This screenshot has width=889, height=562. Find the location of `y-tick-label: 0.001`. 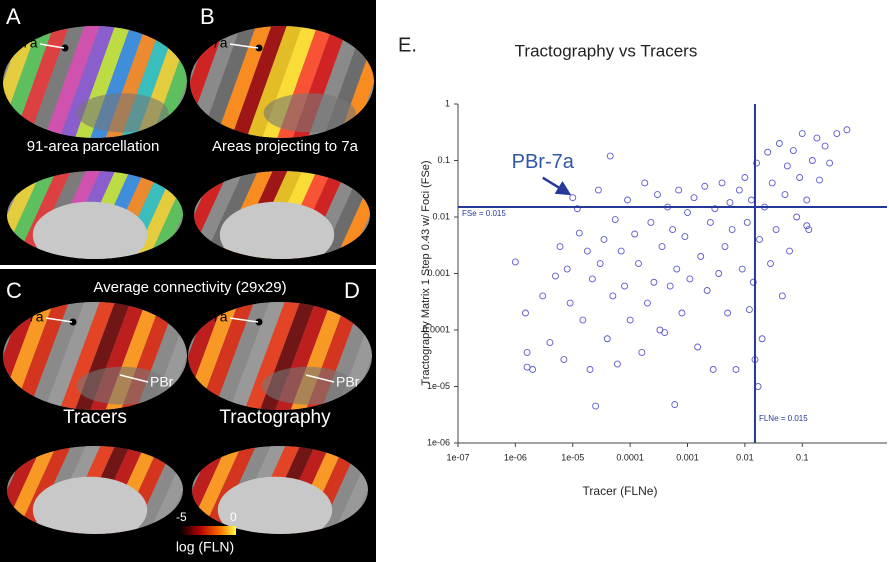

y-tick-label: 0.001 is located at coordinates (438, 273).